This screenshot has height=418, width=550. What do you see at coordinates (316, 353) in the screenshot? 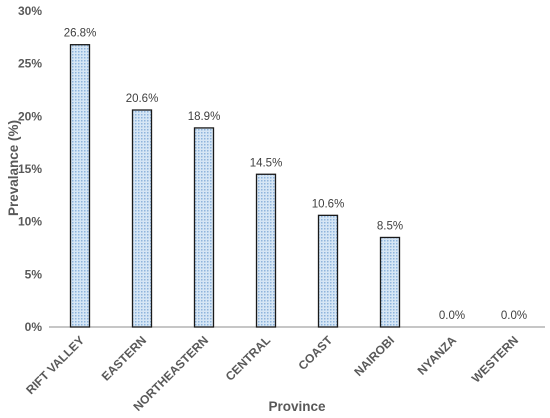
I see `x-tick-label: COAST` at bounding box center [316, 353].